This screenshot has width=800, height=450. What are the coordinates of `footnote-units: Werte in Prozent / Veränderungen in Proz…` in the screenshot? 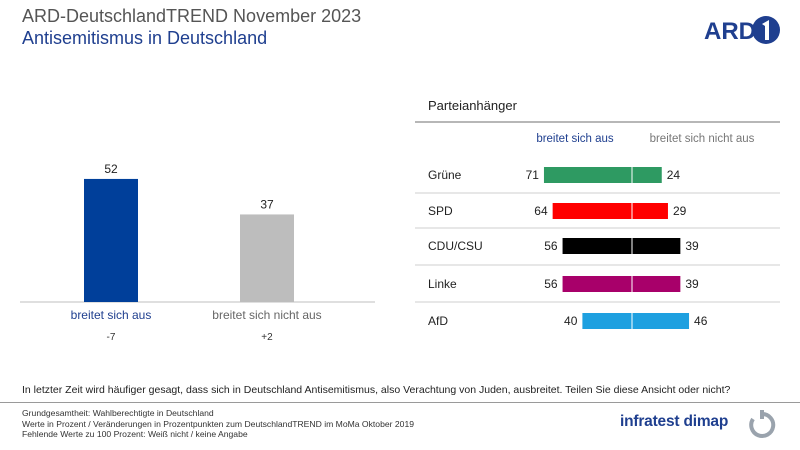 It's located at (218, 423).